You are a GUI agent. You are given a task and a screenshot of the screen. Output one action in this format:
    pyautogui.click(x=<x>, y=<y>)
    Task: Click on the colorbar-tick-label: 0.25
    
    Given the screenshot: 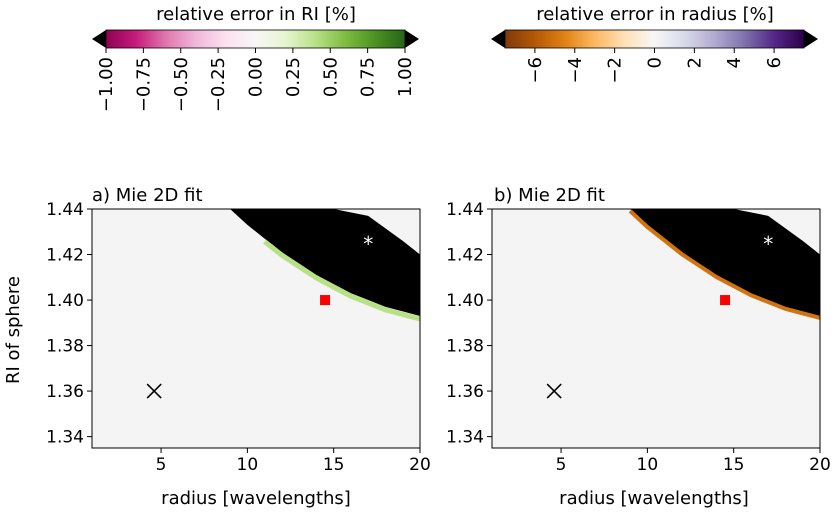 What is the action you would take?
    pyautogui.click(x=293, y=77)
    